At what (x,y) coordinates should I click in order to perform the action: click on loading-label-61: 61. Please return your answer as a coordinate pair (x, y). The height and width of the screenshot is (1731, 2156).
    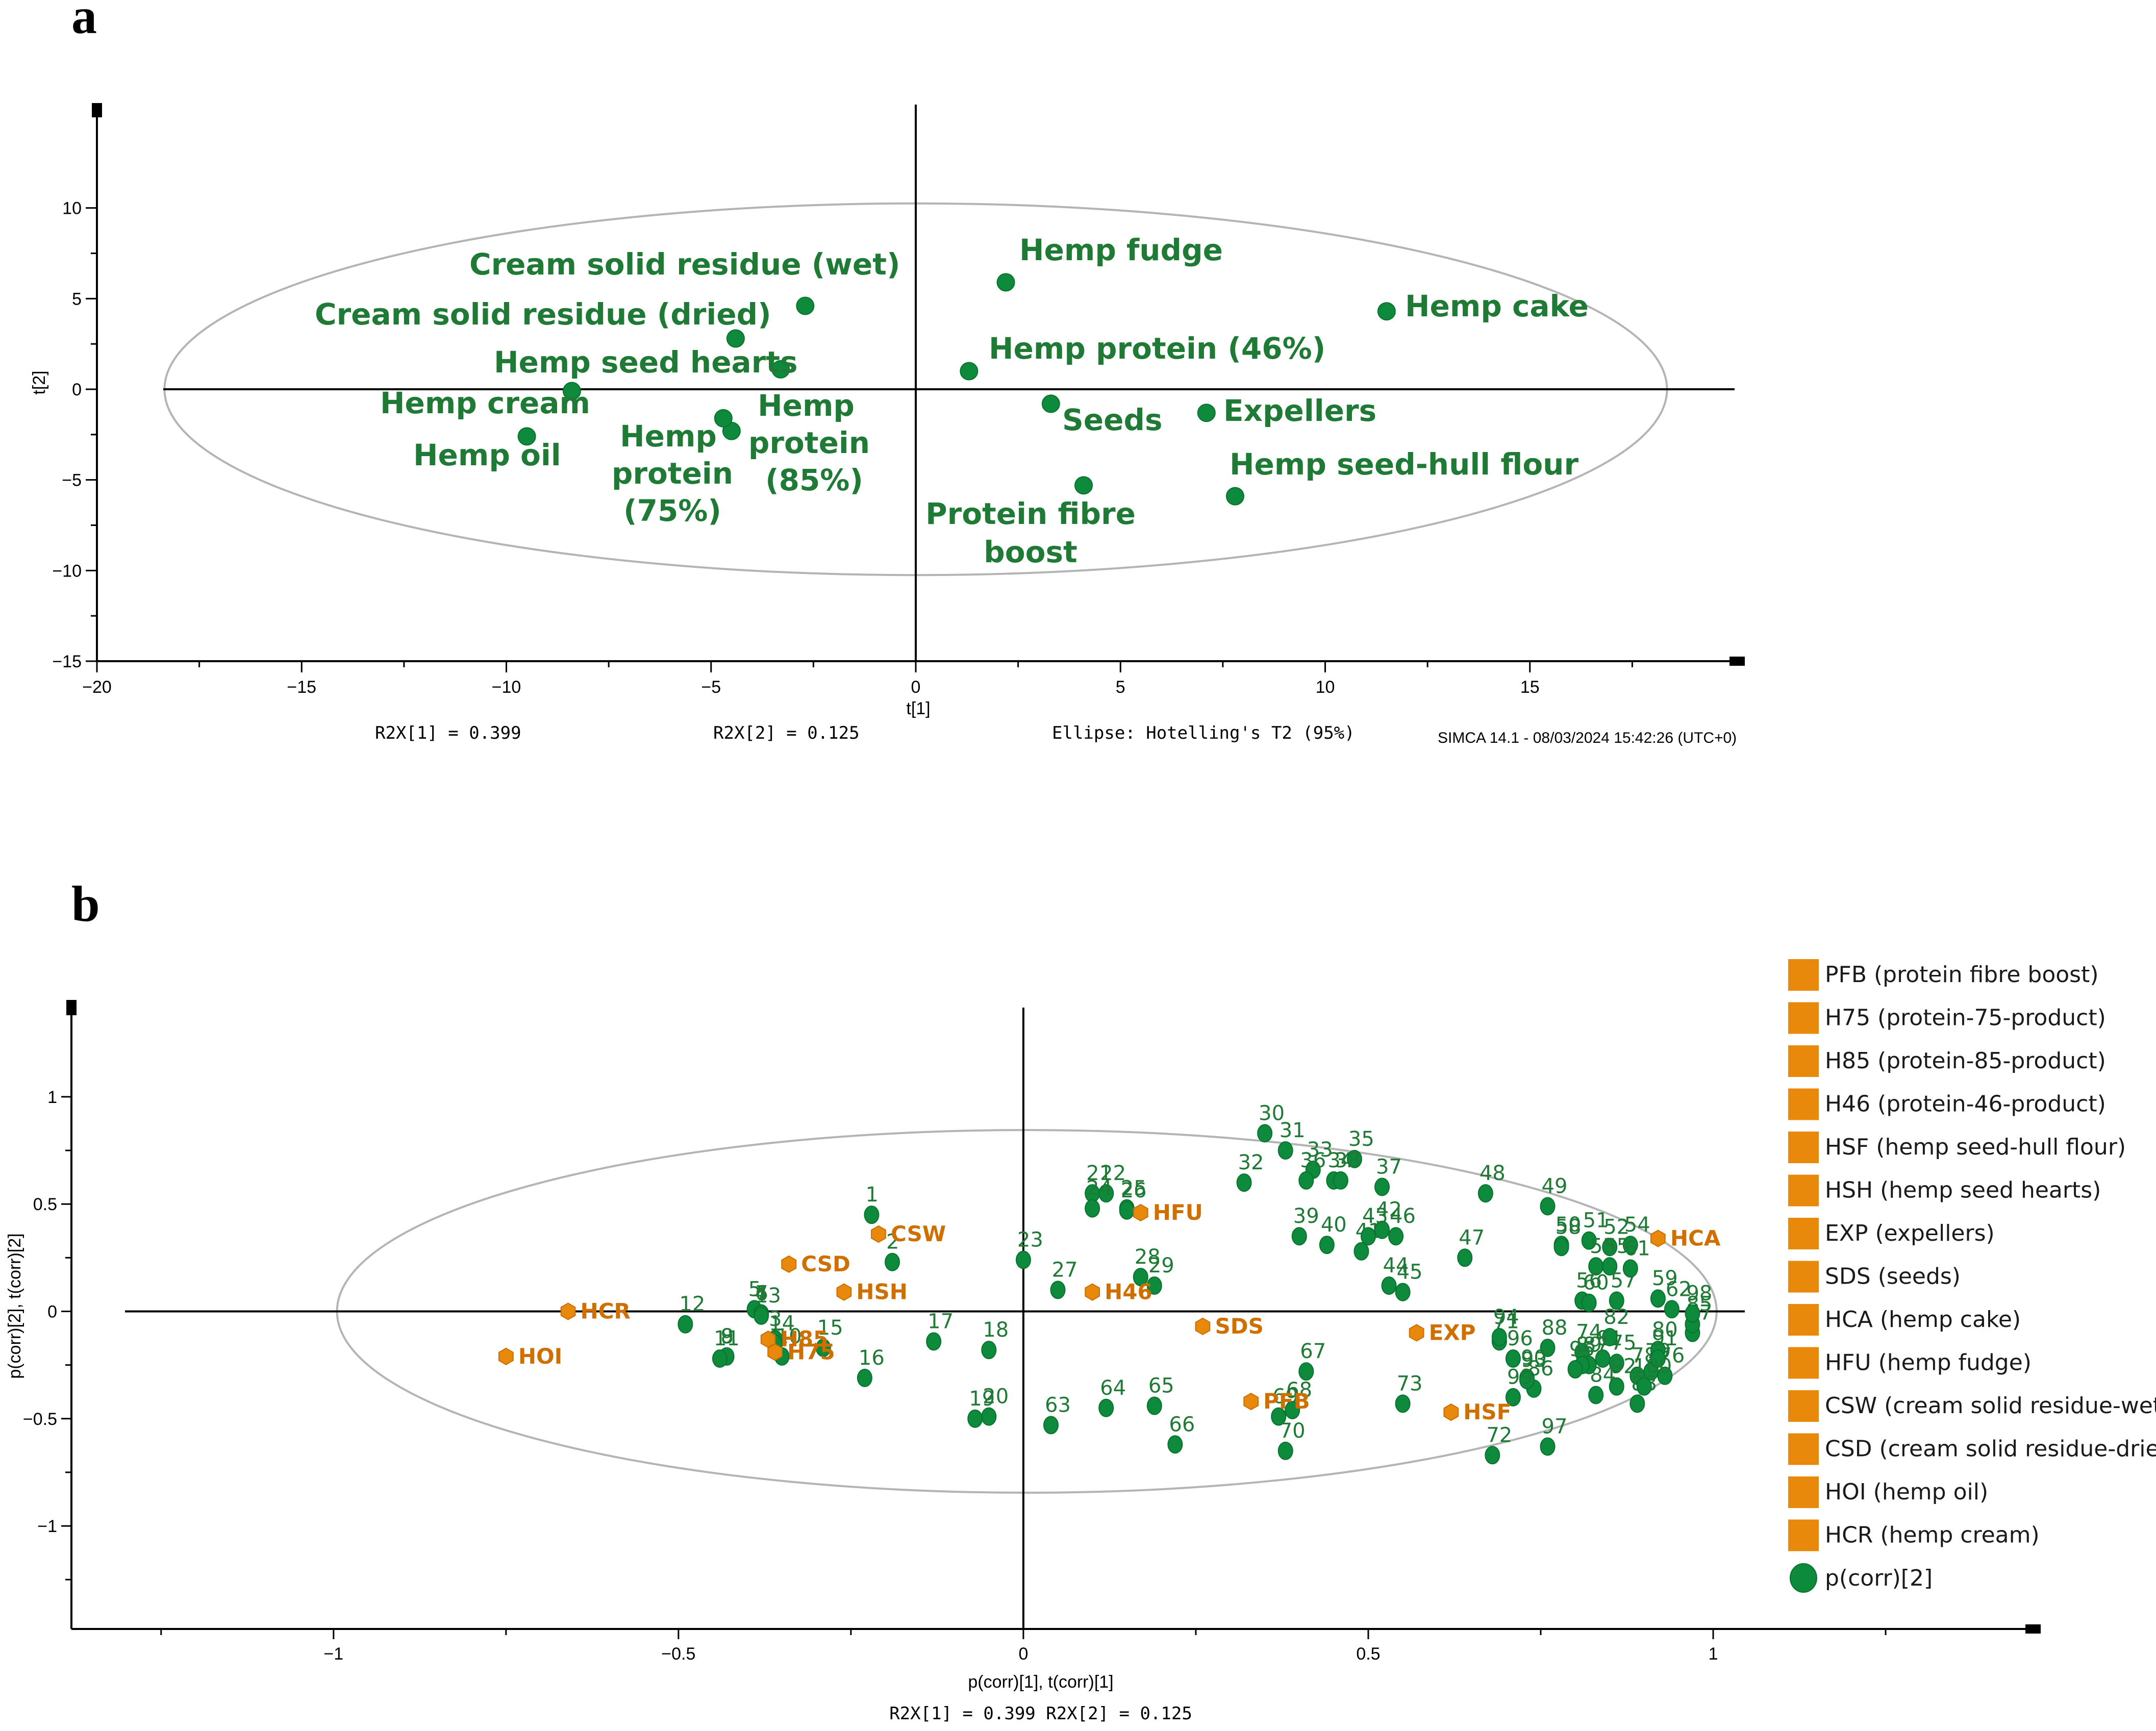
    Looking at the image, I should click on (1637, 1248).